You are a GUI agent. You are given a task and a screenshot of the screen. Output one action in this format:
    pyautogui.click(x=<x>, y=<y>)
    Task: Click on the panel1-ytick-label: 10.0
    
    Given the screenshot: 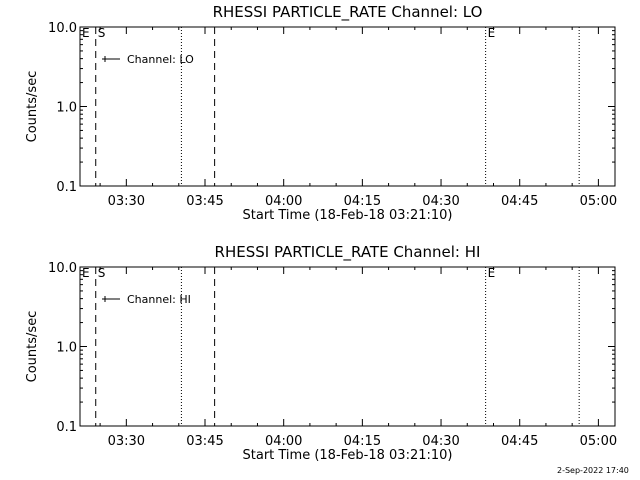 What is the action you would take?
    pyautogui.click(x=62, y=28)
    